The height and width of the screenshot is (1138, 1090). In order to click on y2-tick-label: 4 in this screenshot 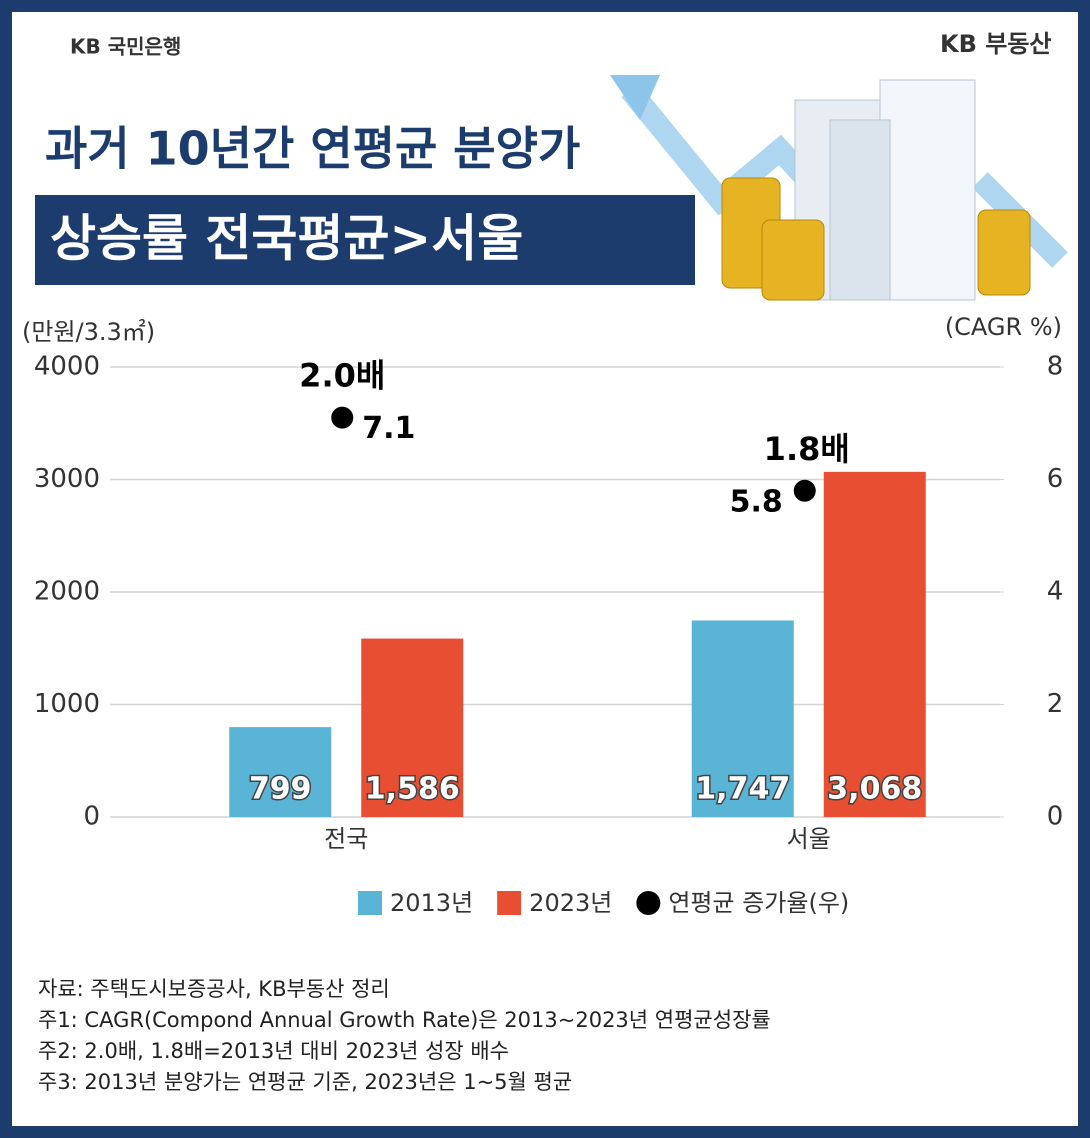, I will do `click(1055, 592)`.